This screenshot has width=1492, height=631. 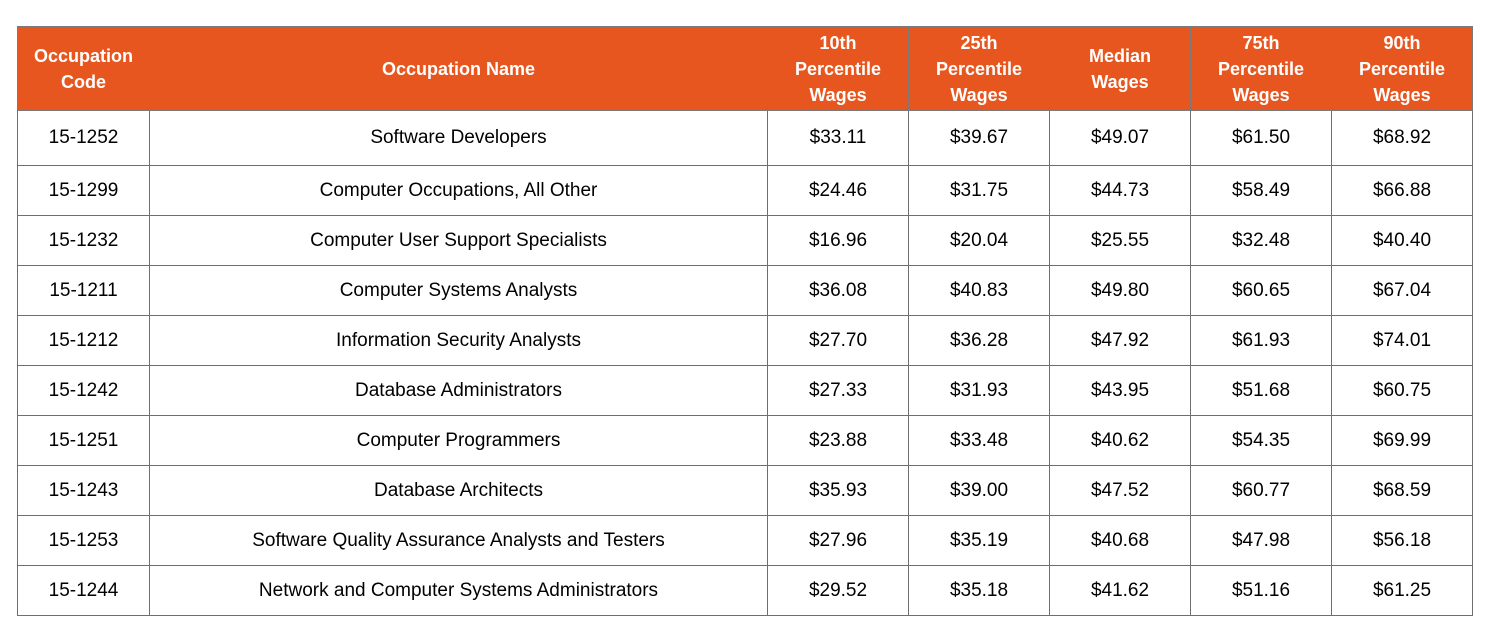 I want to click on cell-25th-percentile: $33.48, so click(x=979, y=440).